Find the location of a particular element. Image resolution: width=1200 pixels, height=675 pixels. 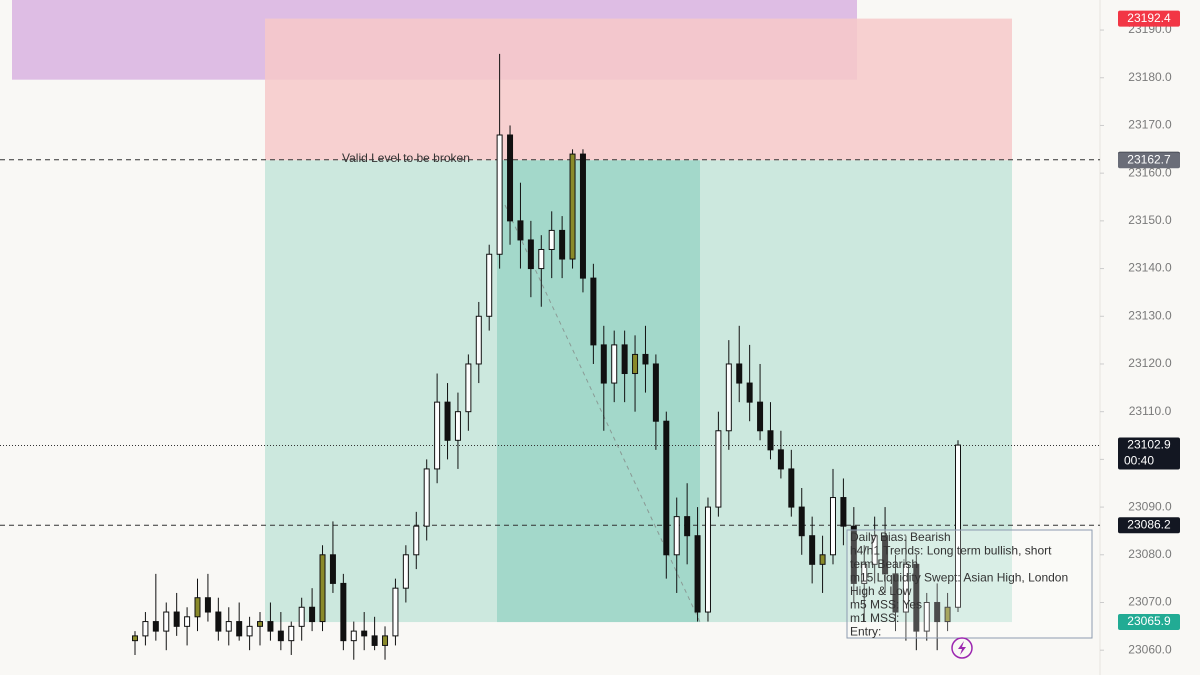

alert-bolt is located at coordinates (962, 648).